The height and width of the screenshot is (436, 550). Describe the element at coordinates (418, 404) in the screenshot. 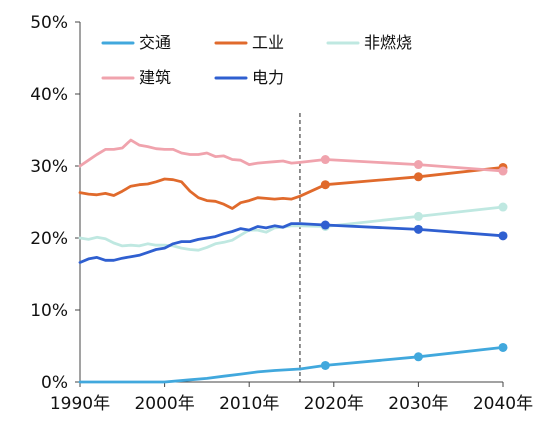

I see `x-tick-label: 2030年` at that location.